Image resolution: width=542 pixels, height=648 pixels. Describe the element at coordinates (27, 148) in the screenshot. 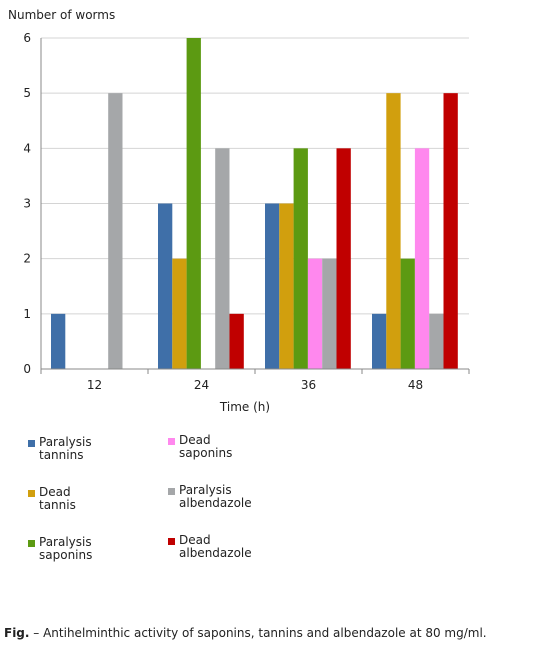

I see `y-tick-label: 4` at that location.